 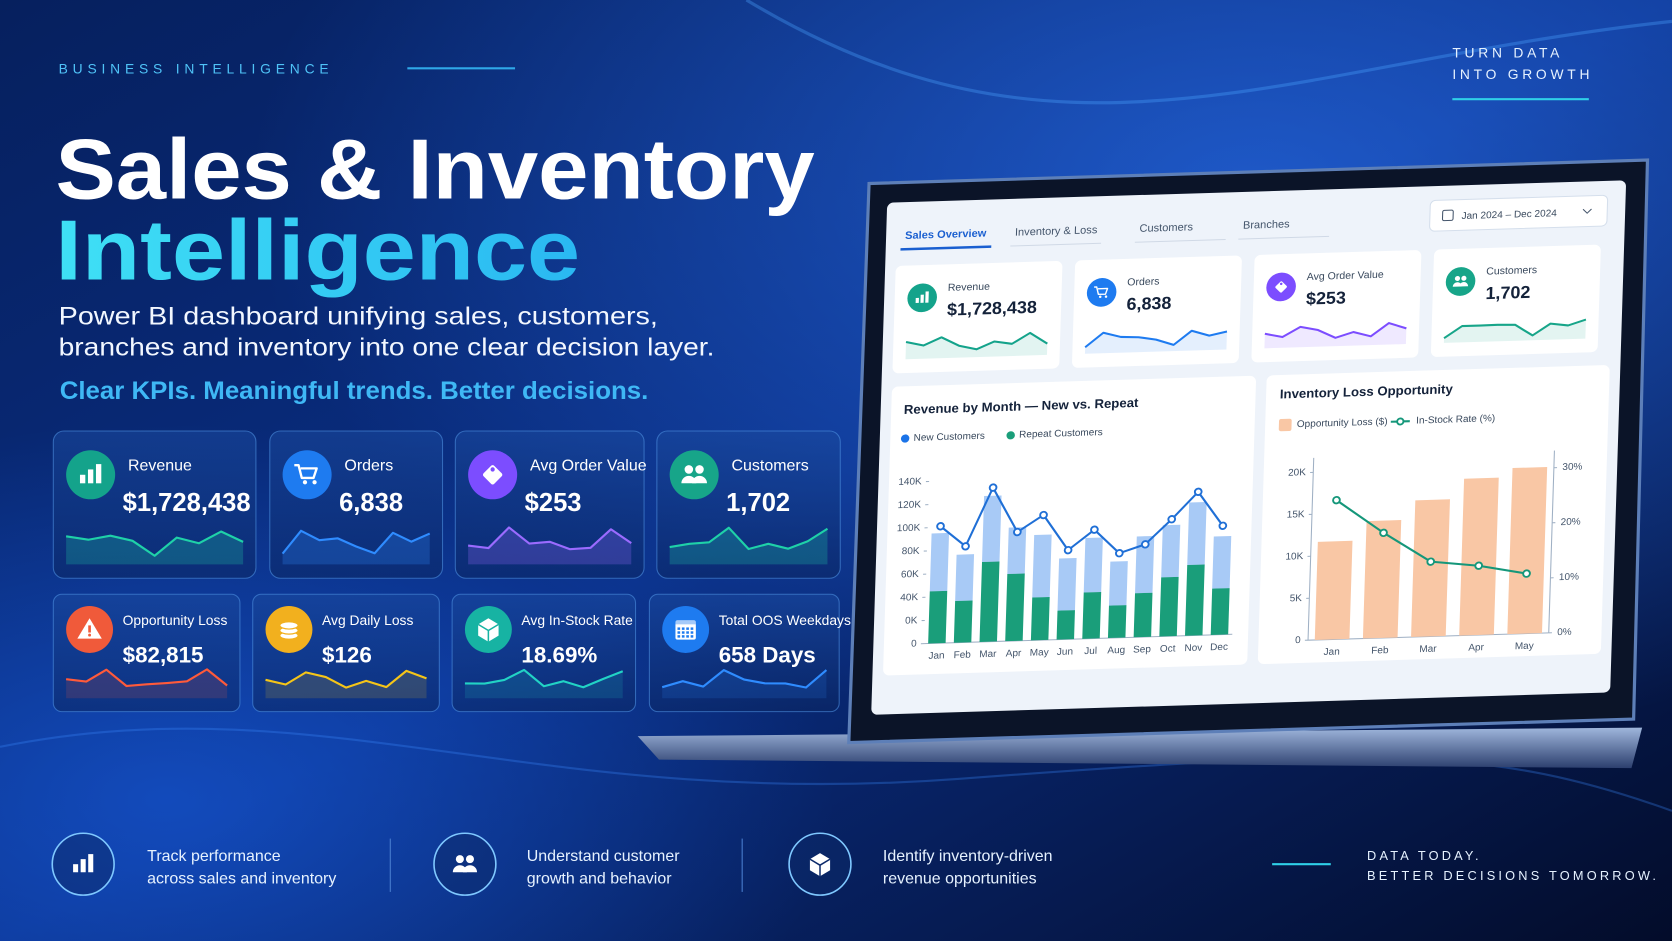 What do you see at coordinates (559, 655) in the screenshot?
I see `kpi-value: 18.69%` at bounding box center [559, 655].